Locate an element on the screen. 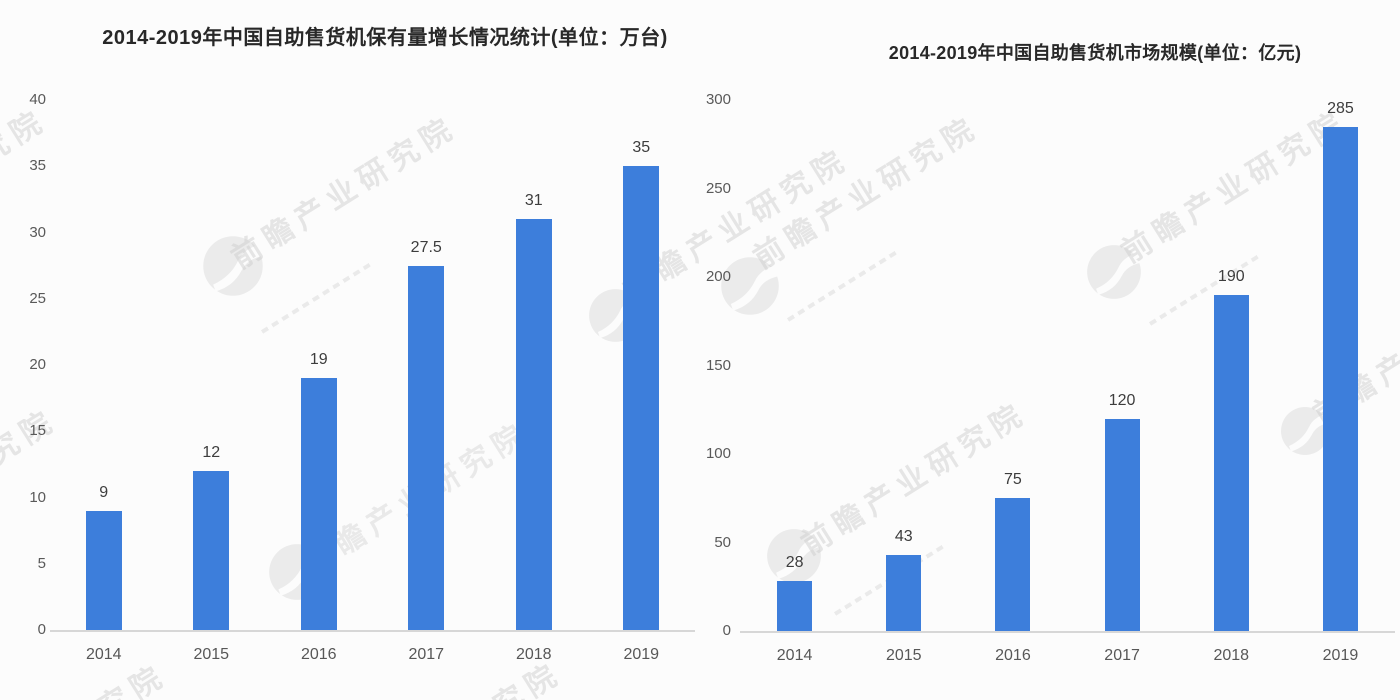 Image resolution: width=1400 pixels, height=700 pixels. bar-value-label: 27.5 is located at coordinates (426, 247).